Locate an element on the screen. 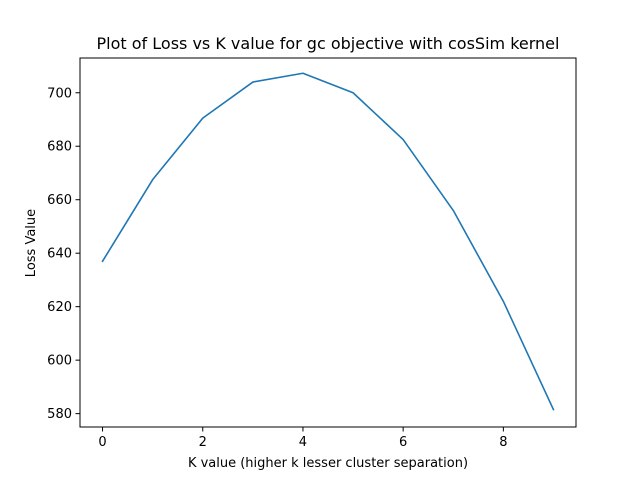 The width and height of the screenshot is (640, 480). x-tick-label: 6 is located at coordinates (403, 442).